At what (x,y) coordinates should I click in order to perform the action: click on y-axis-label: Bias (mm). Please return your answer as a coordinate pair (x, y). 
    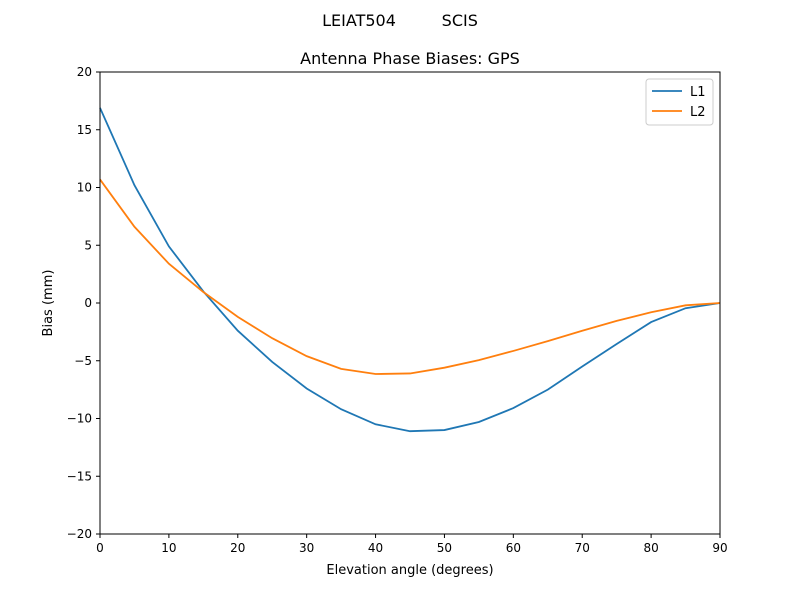
    Looking at the image, I should click on (48, 303).